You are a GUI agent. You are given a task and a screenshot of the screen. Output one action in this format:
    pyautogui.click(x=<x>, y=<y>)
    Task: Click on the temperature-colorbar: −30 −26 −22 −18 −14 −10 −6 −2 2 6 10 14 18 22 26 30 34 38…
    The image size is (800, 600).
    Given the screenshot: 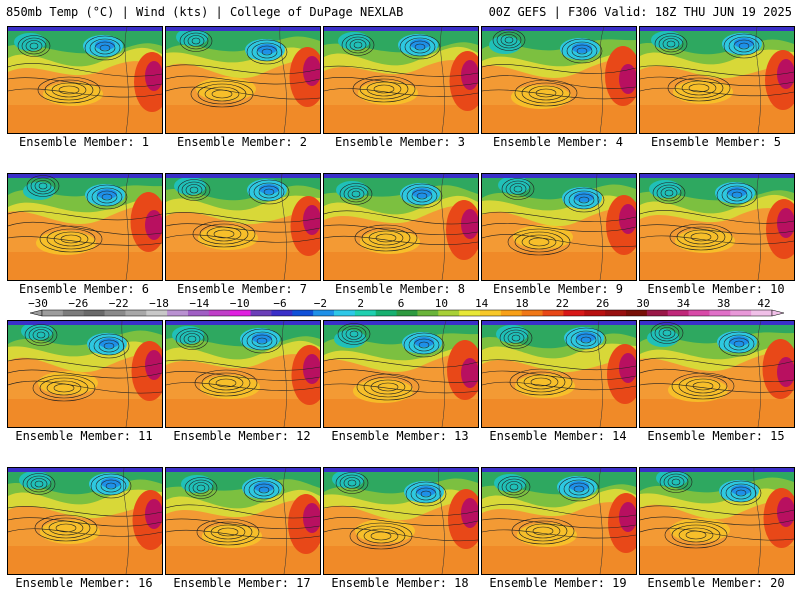 What is the action you would take?
    pyautogui.click(x=406, y=307)
    